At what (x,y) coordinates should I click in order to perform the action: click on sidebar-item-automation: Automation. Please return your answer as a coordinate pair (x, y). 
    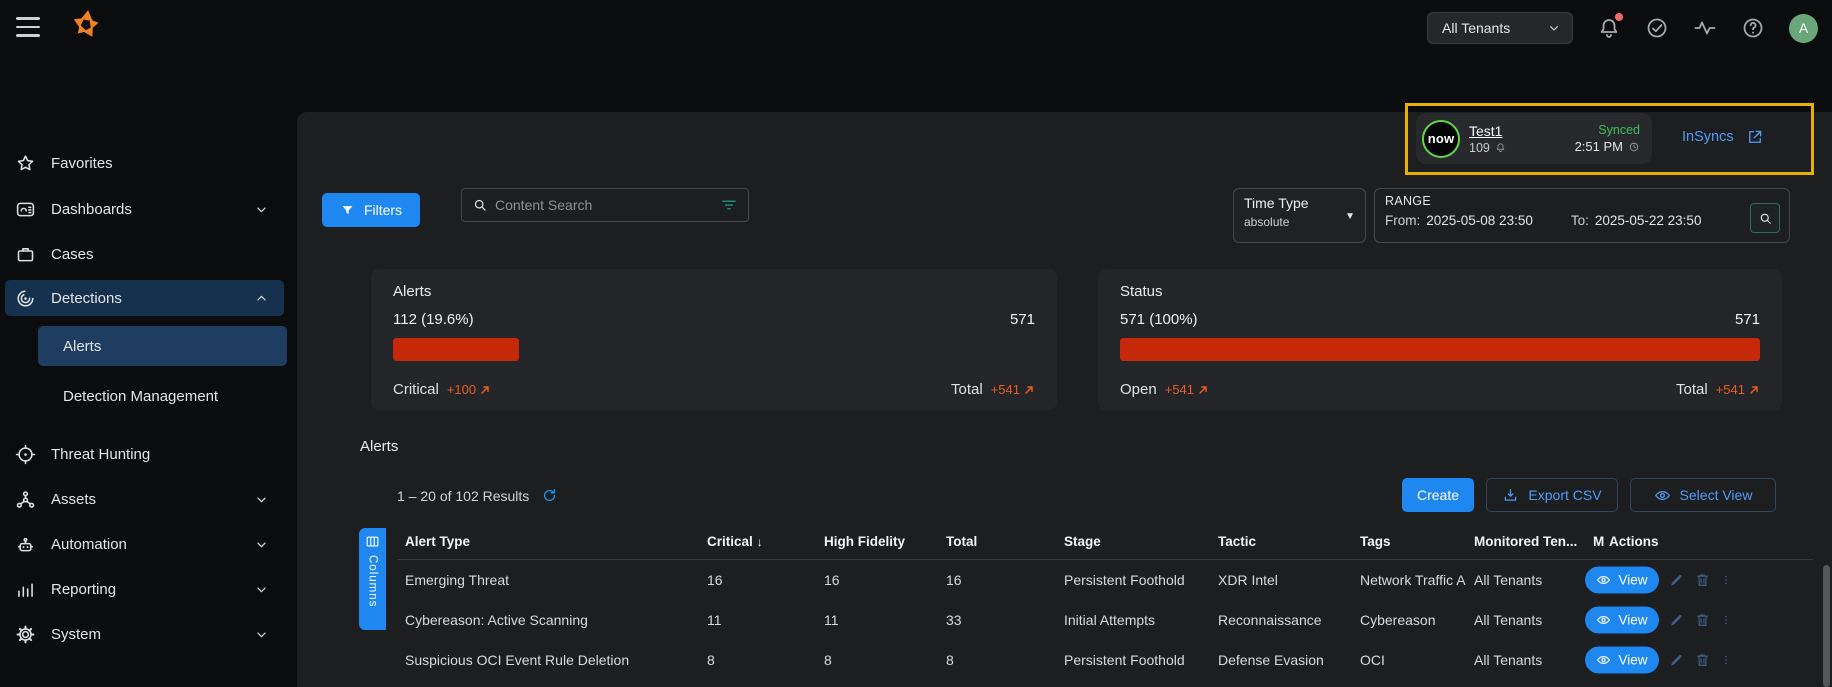
    Looking at the image, I should click on (144, 544).